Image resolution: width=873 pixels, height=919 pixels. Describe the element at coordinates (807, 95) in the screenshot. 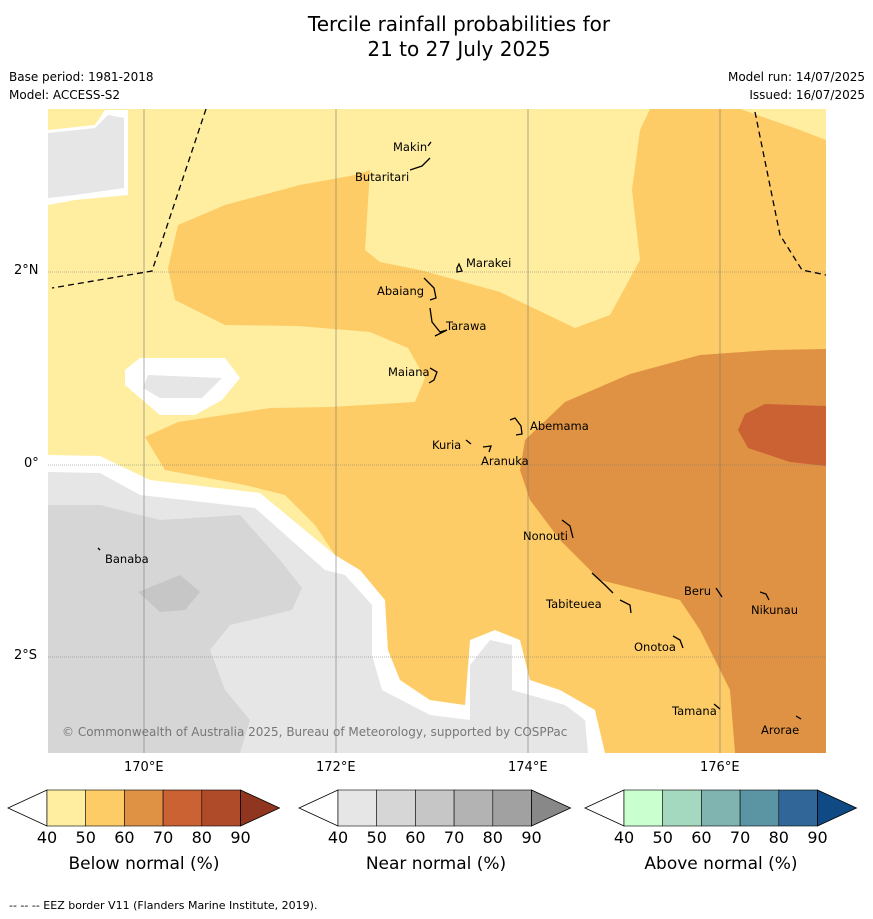

I see `issued-date: Issued: 16/07/2025` at that location.